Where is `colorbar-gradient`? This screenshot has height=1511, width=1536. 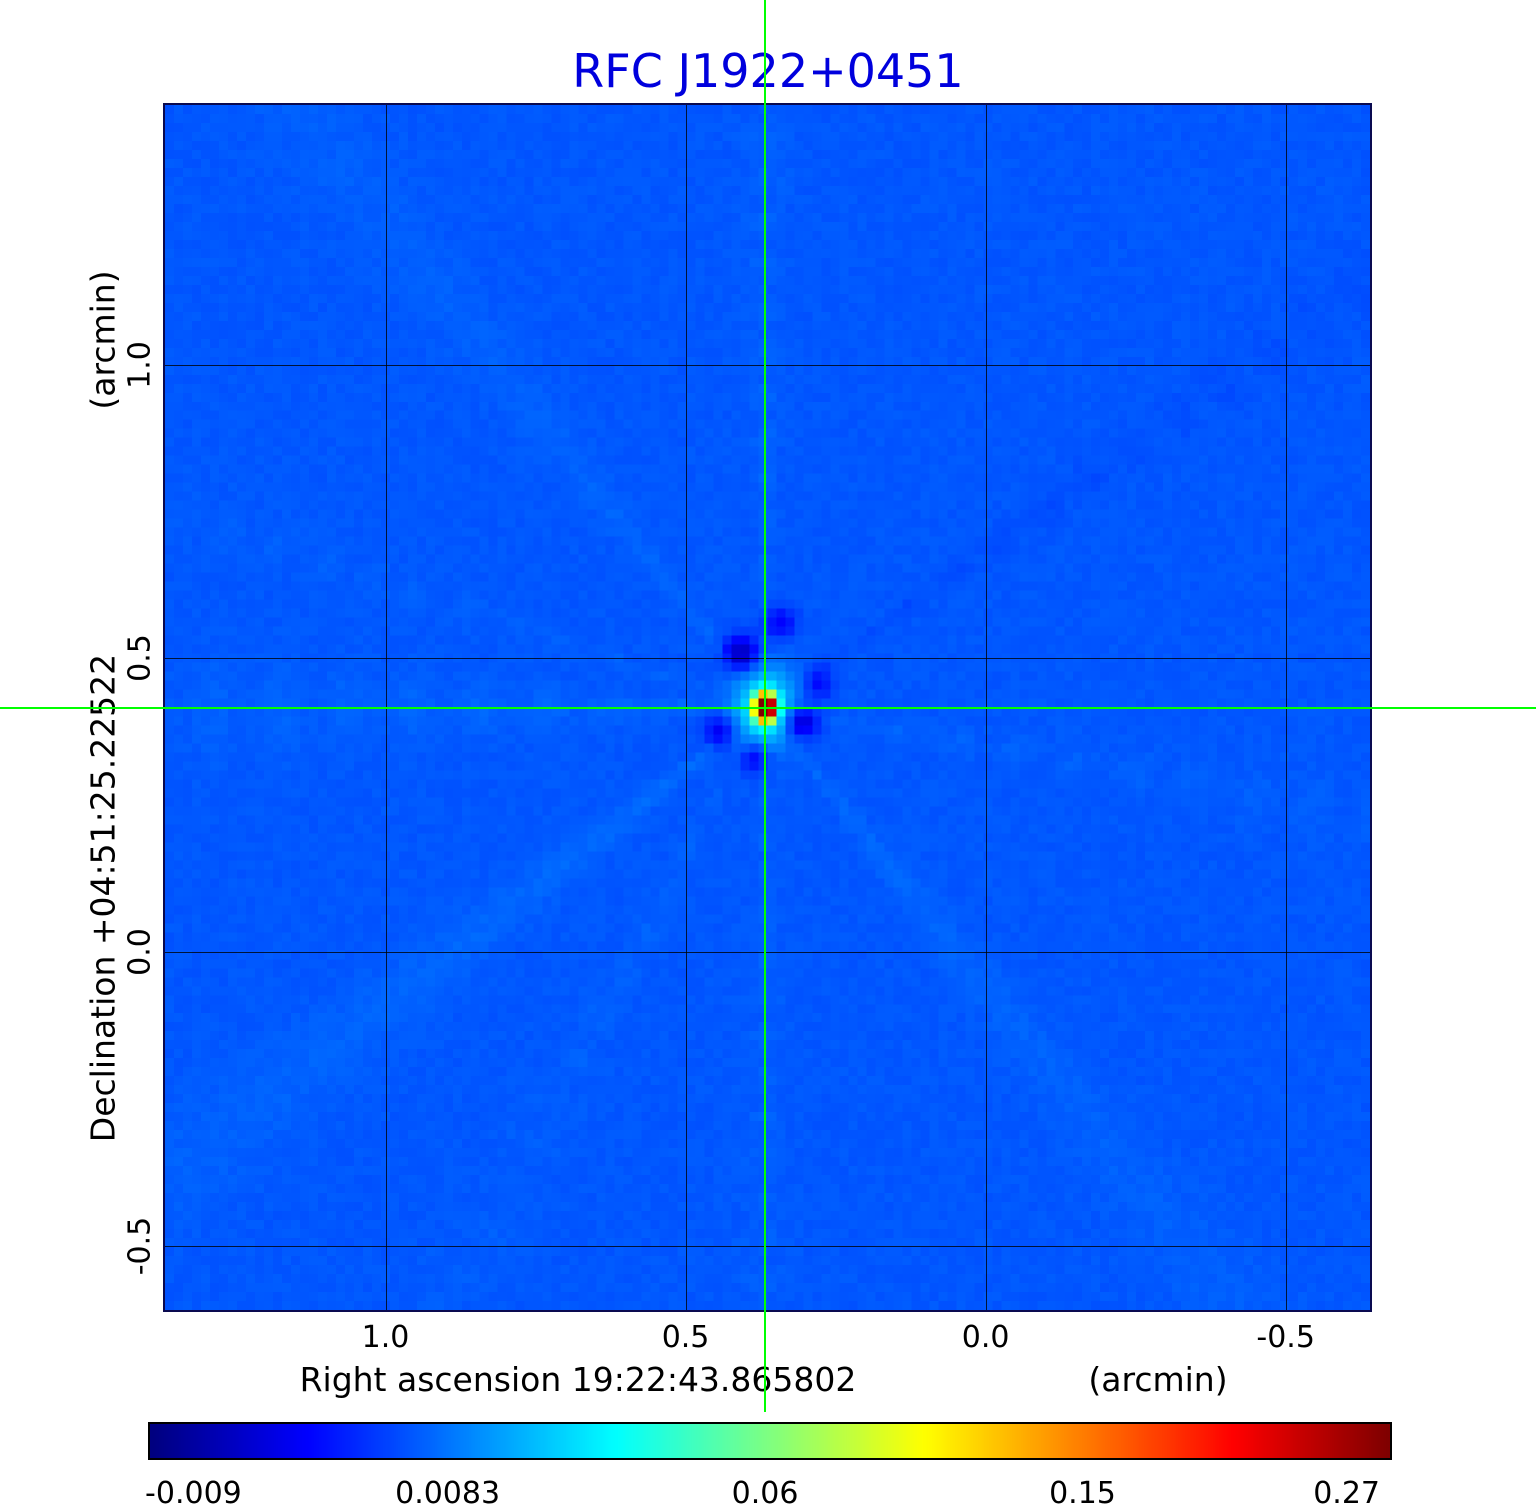 colorbar-gradient is located at coordinates (770, 1441).